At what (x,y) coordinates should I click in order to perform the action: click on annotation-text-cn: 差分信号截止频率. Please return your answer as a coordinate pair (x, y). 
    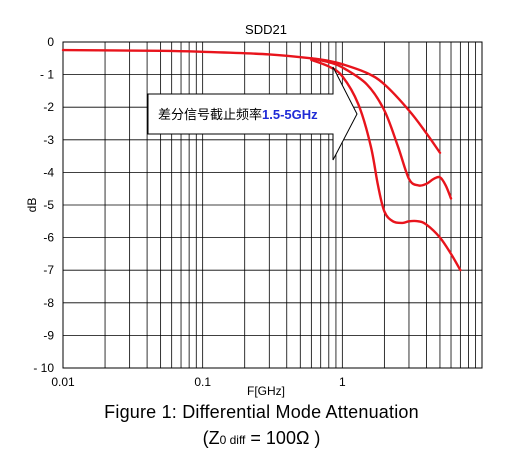
    Looking at the image, I should click on (210, 115).